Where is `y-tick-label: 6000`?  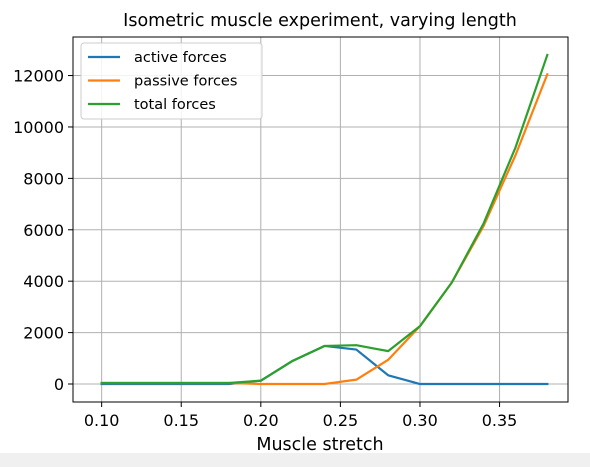 y-tick-label: 6000 is located at coordinates (43, 230).